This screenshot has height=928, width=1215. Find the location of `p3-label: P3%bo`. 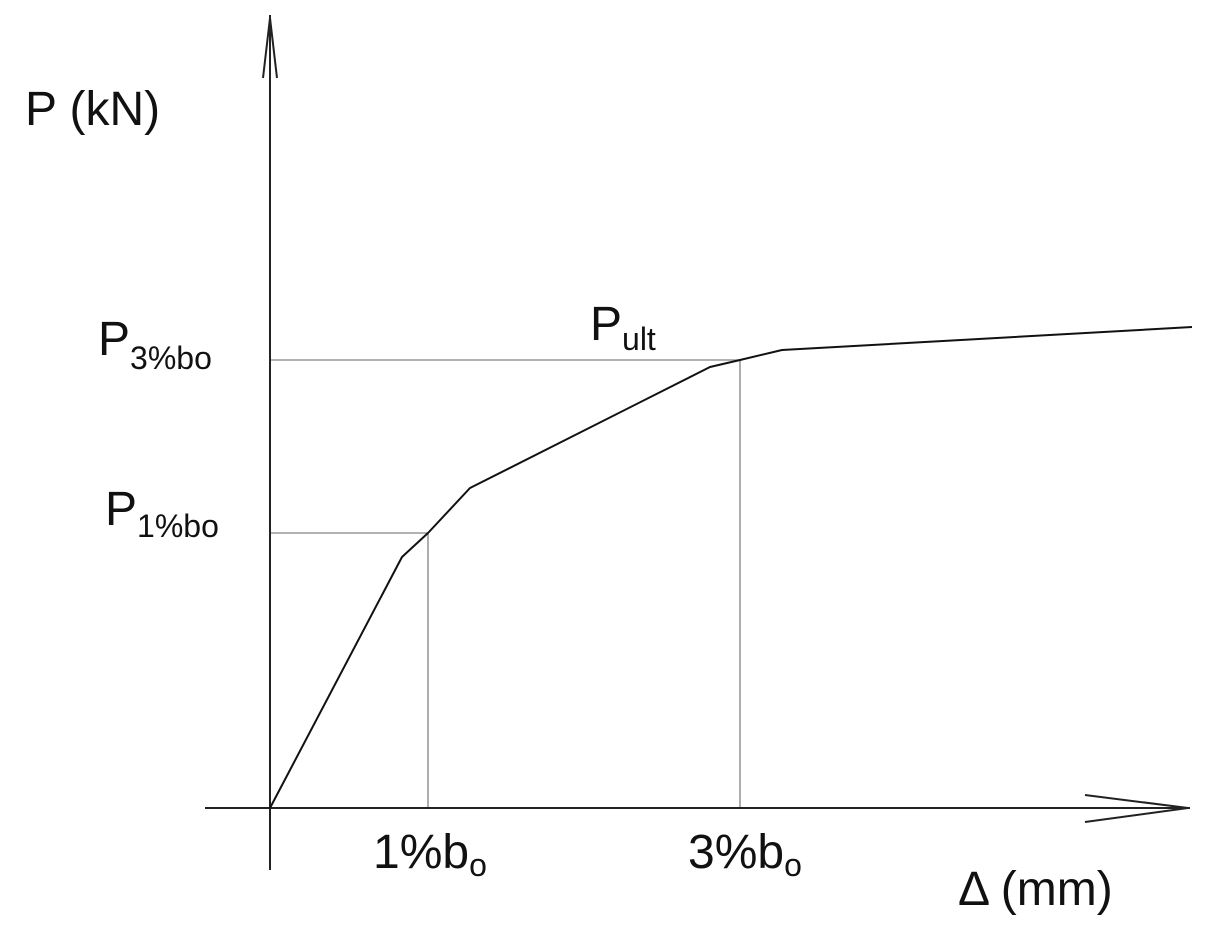

p3-label: P3%bo is located at coordinates (155, 344).